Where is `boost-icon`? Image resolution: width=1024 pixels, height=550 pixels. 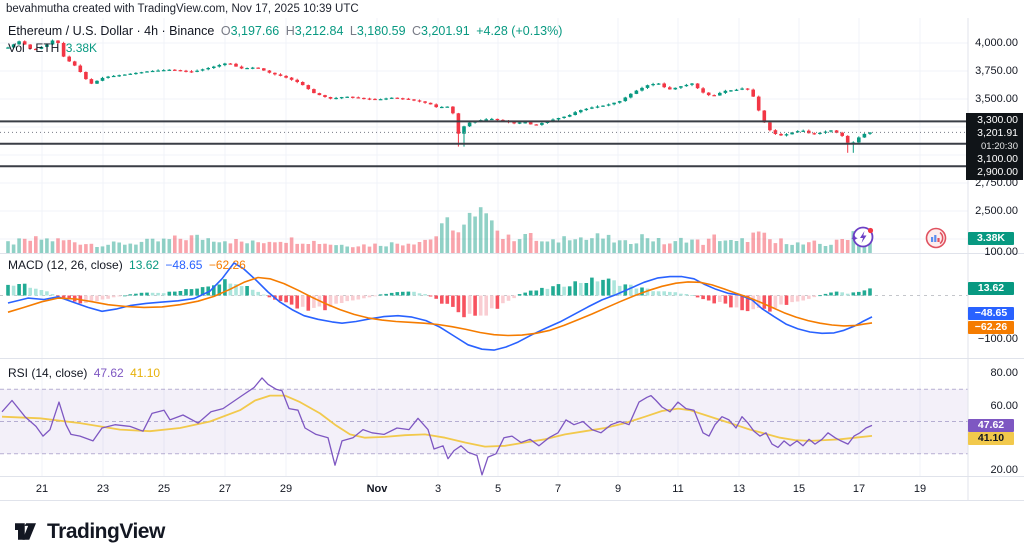 boost-icon is located at coordinates (863, 239).